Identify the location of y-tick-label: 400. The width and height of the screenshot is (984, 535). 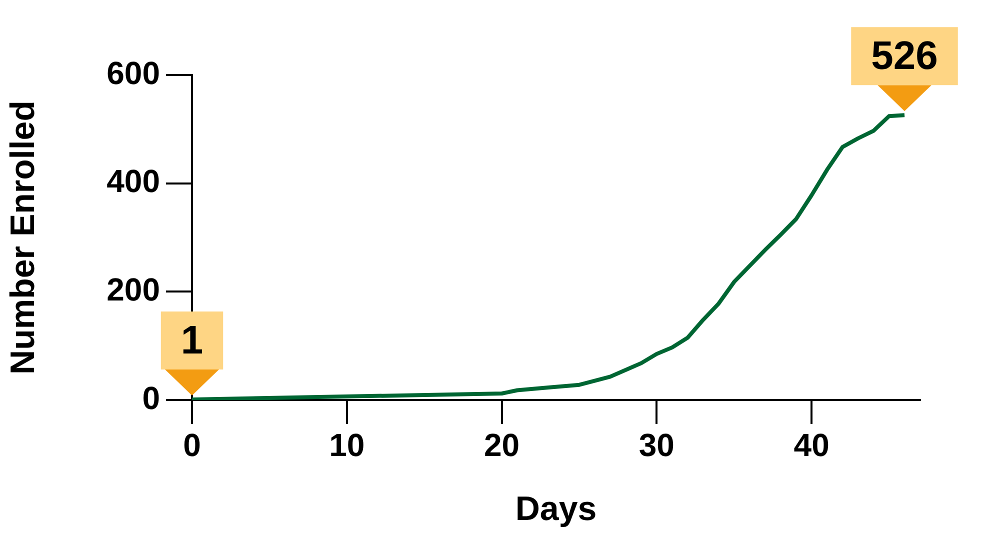
(133, 181).